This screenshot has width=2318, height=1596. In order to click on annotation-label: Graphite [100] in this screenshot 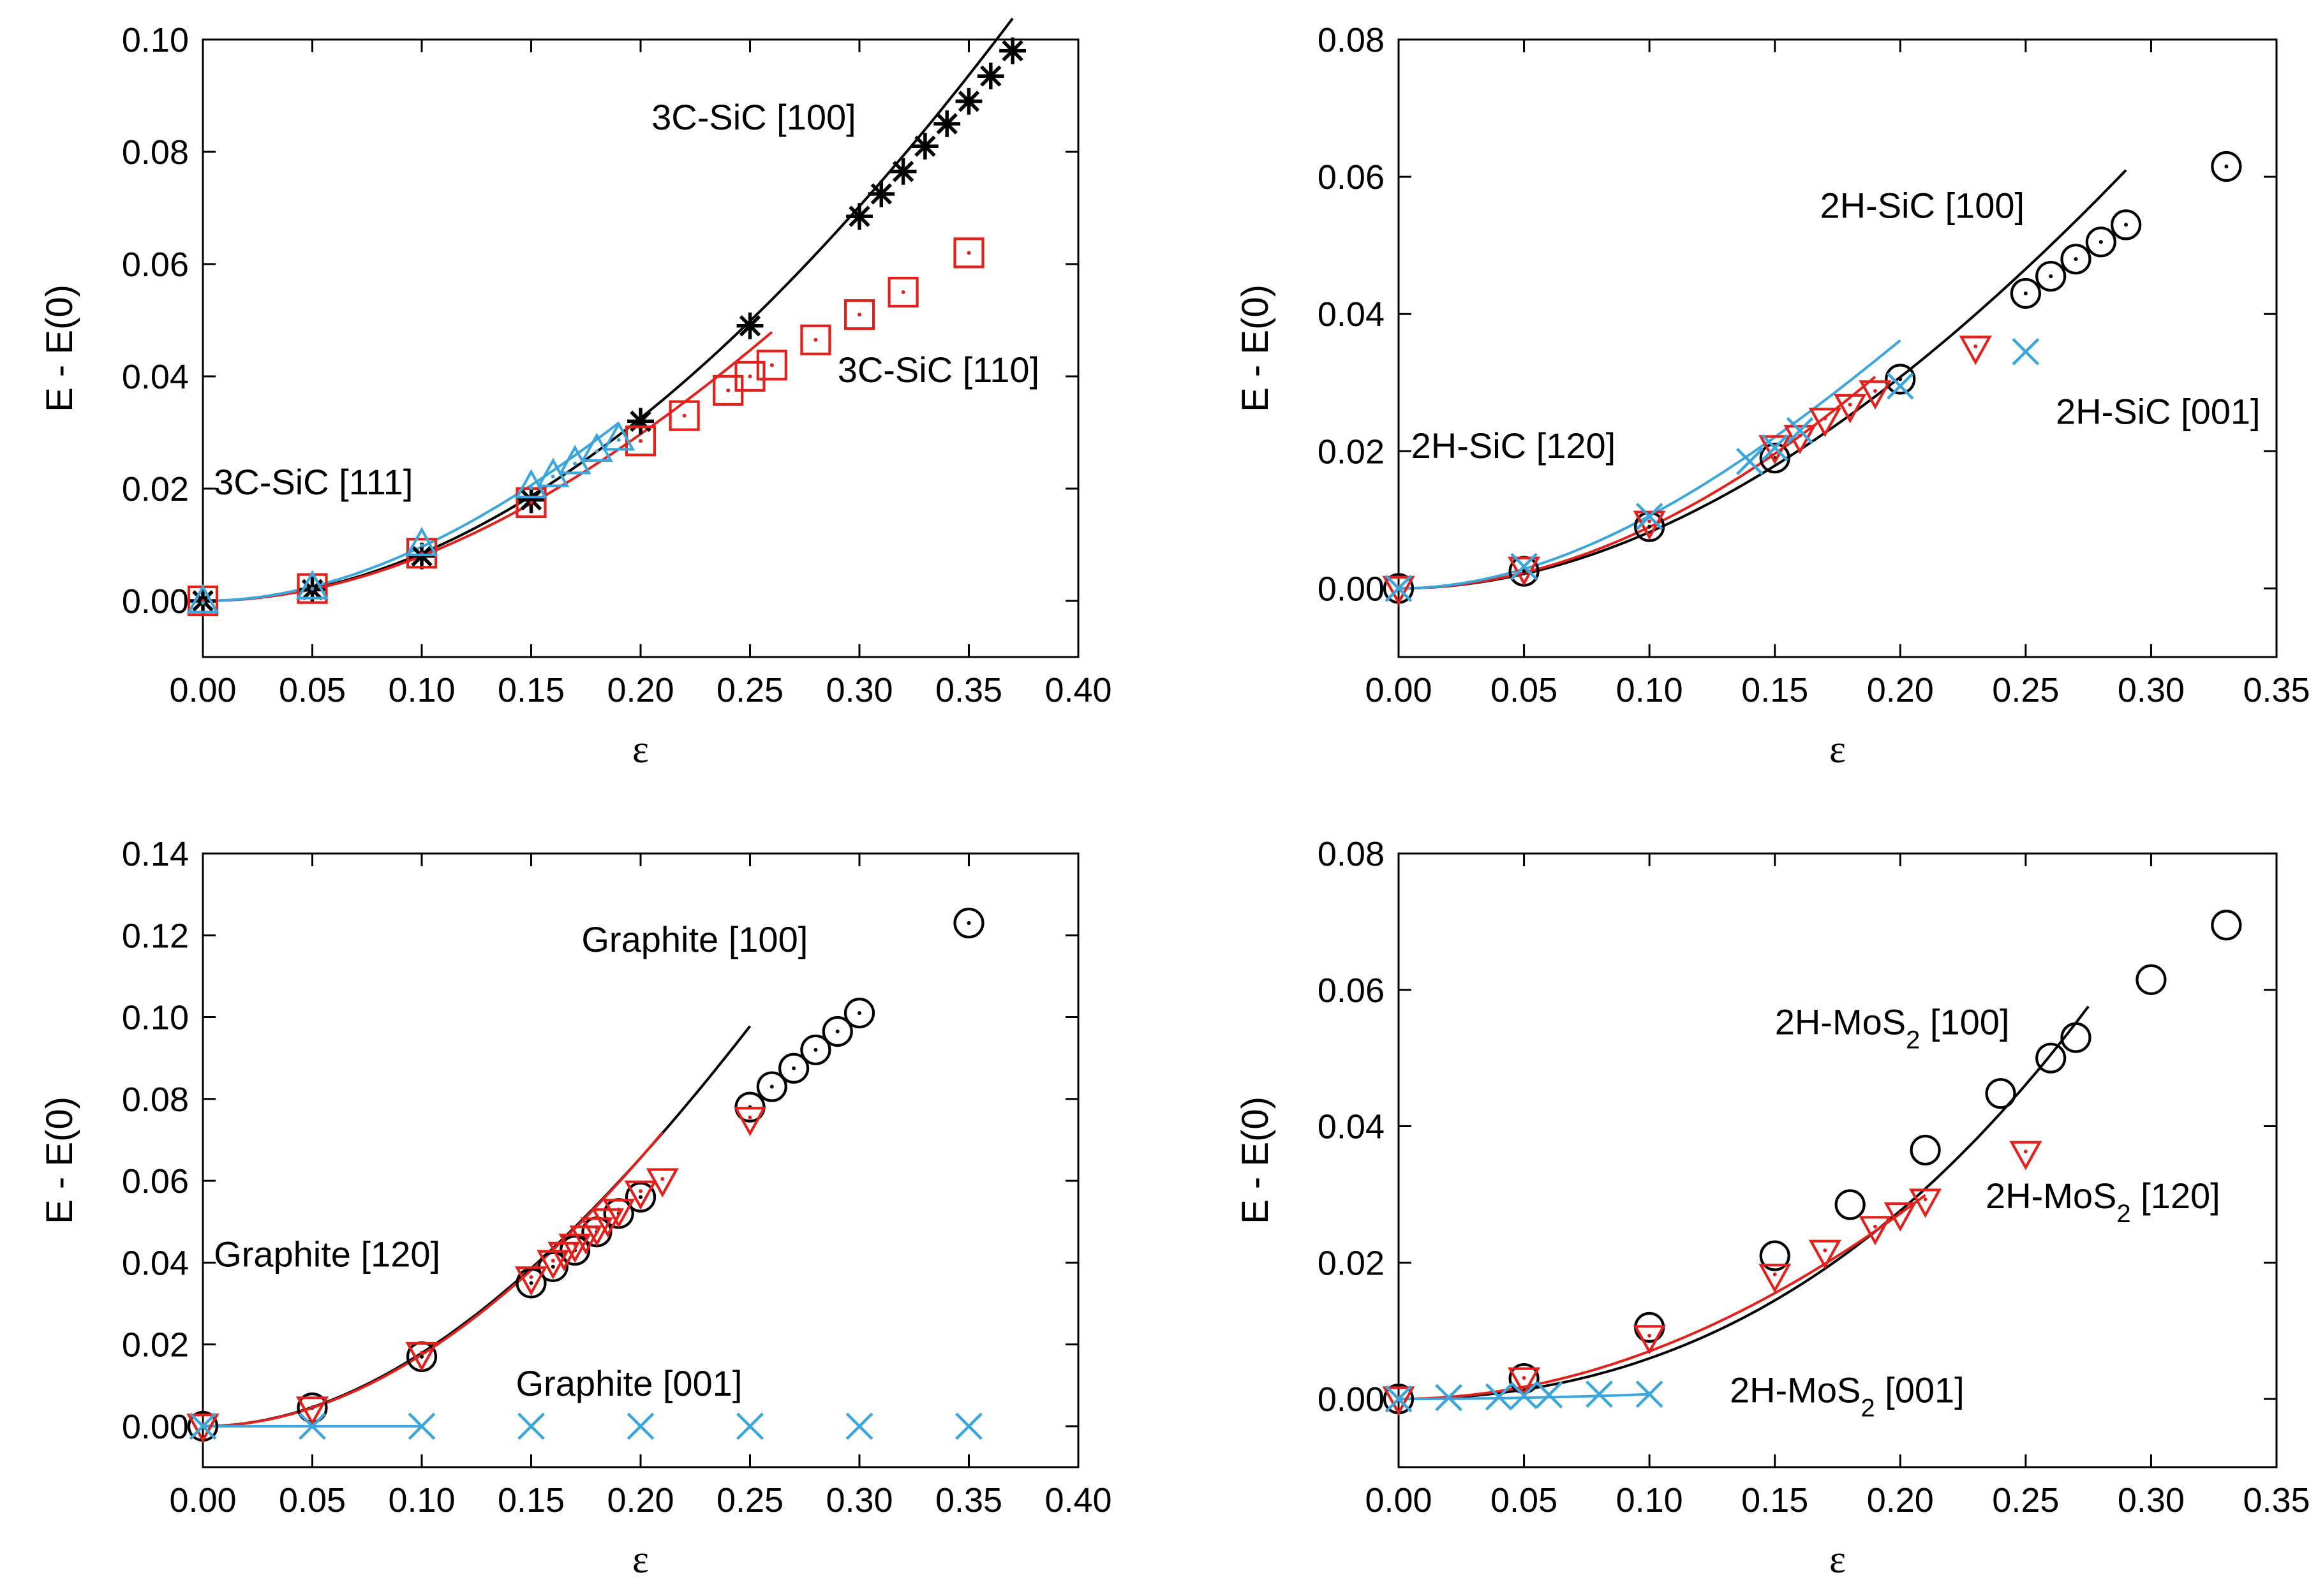, I will do `click(694, 939)`.